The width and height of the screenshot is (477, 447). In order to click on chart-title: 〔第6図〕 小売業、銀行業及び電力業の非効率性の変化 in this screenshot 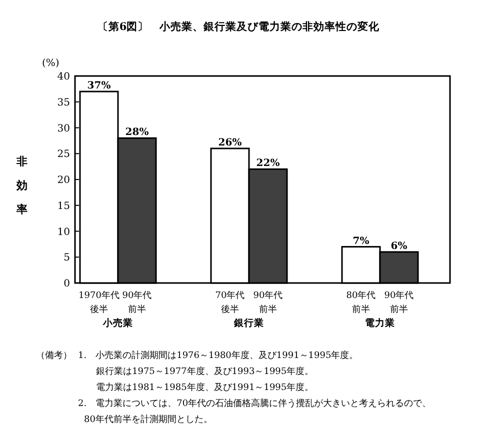, I will do `click(239, 26)`.